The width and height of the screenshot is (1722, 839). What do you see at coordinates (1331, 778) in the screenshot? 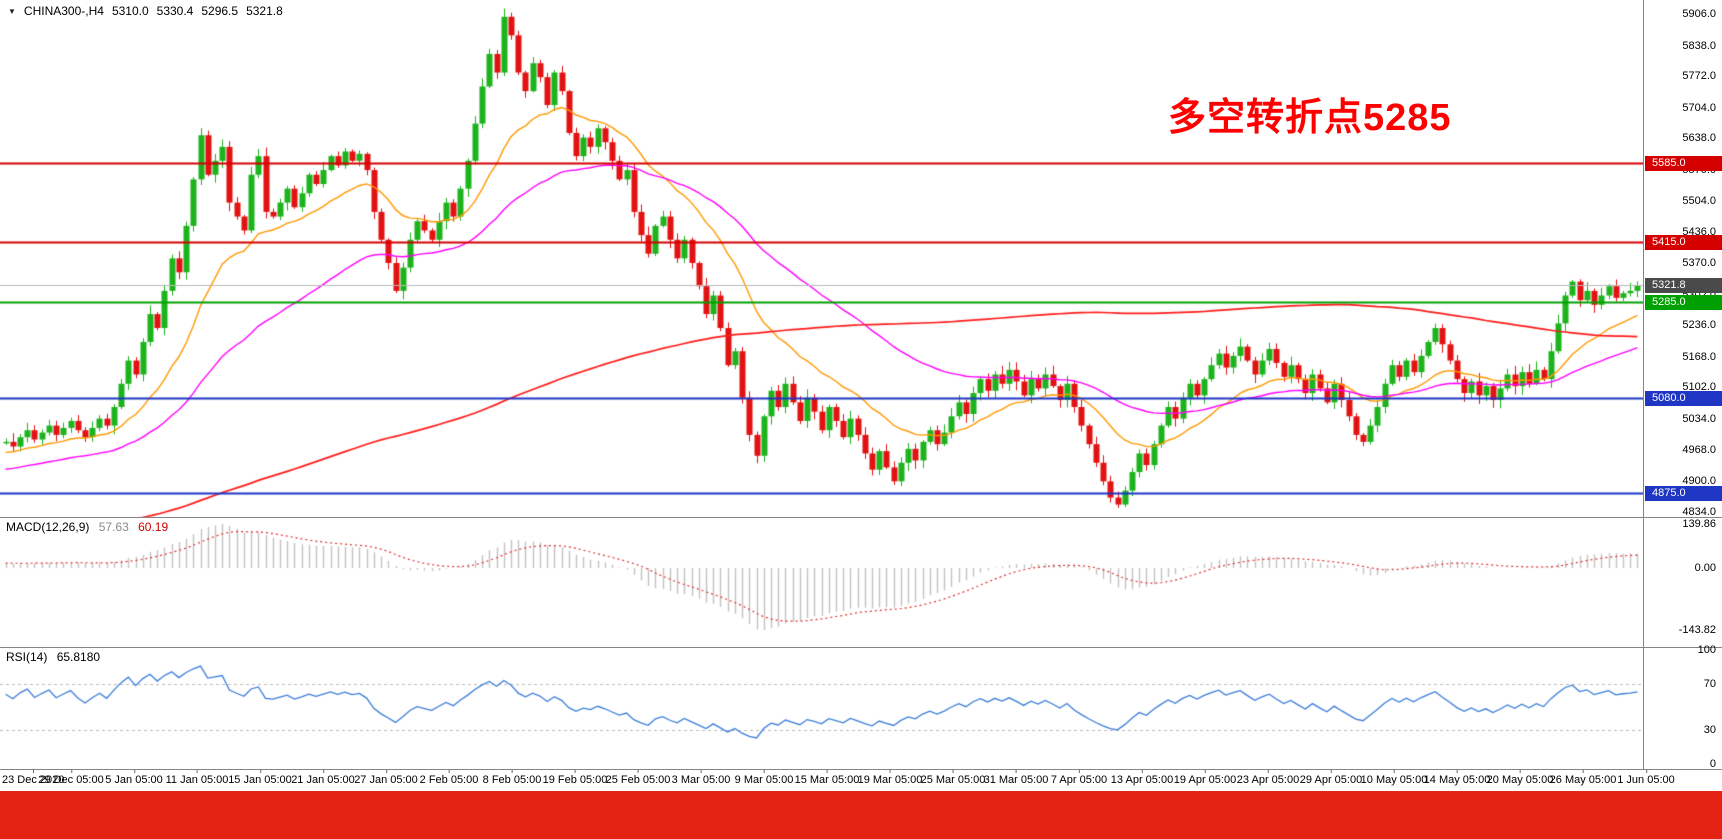
I see `time-axis-label: 29 Apr 05:00` at bounding box center [1331, 778].